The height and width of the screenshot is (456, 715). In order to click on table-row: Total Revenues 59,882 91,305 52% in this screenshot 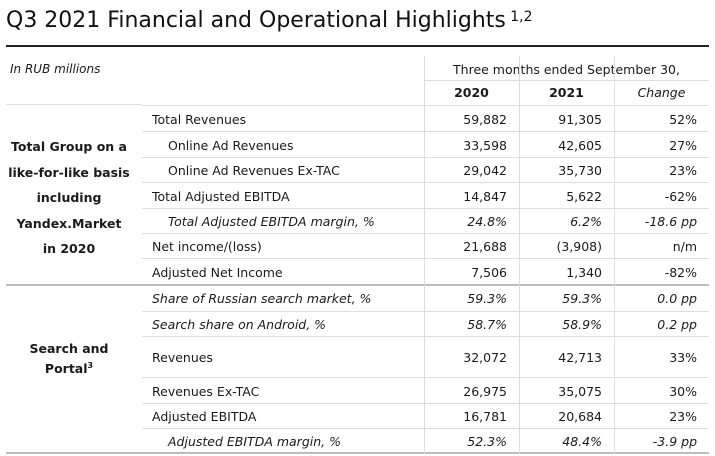, I will do `click(425, 118)`.